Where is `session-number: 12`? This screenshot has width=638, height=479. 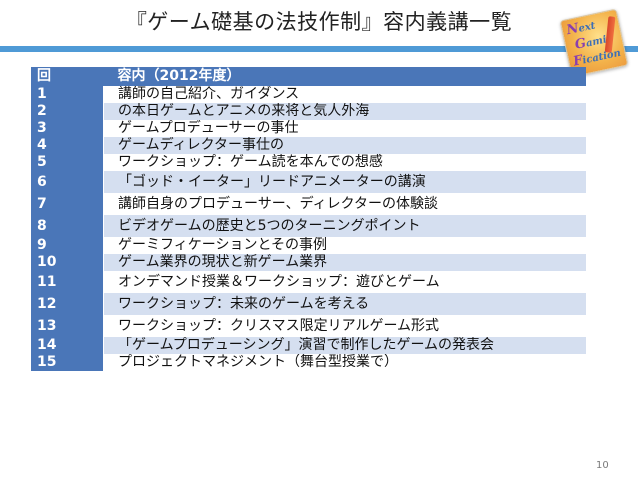
session-number: 12 is located at coordinates (67, 304).